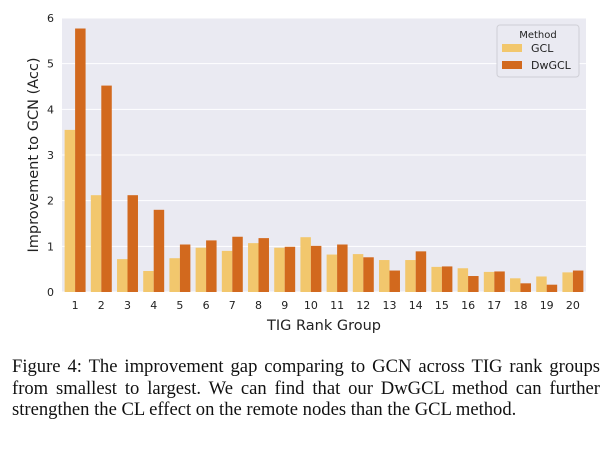 The image size is (611, 451). What do you see at coordinates (50, 18) in the screenshot?
I see `y-tick-label: 6` at bounding box center [50, 18].